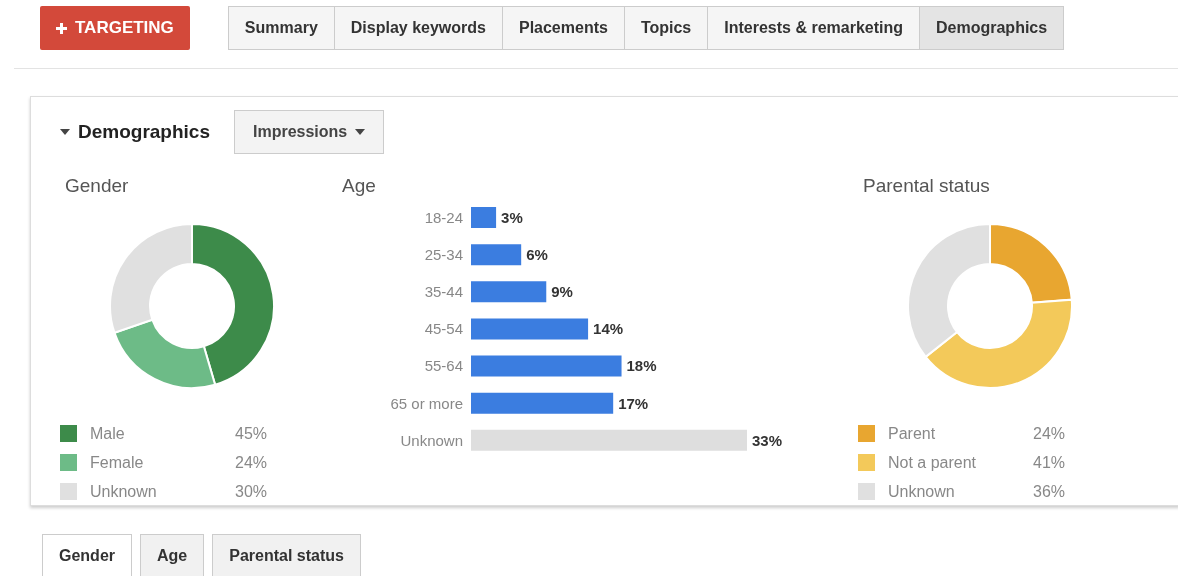 Image resolution: width=1178 pixels, height=576 pixels. I want to click on text: Display keywords, so click(417, 28).